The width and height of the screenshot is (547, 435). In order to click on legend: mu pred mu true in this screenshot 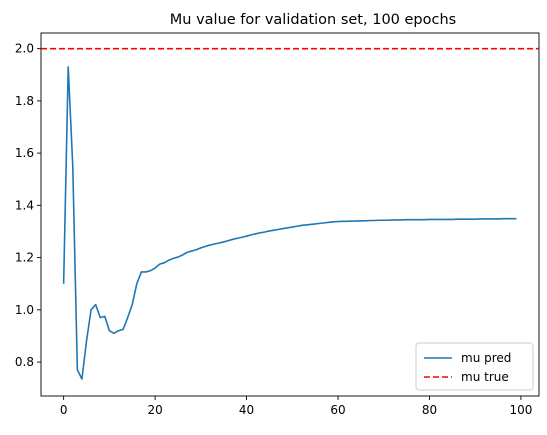, I will do `click(474, 366)`.